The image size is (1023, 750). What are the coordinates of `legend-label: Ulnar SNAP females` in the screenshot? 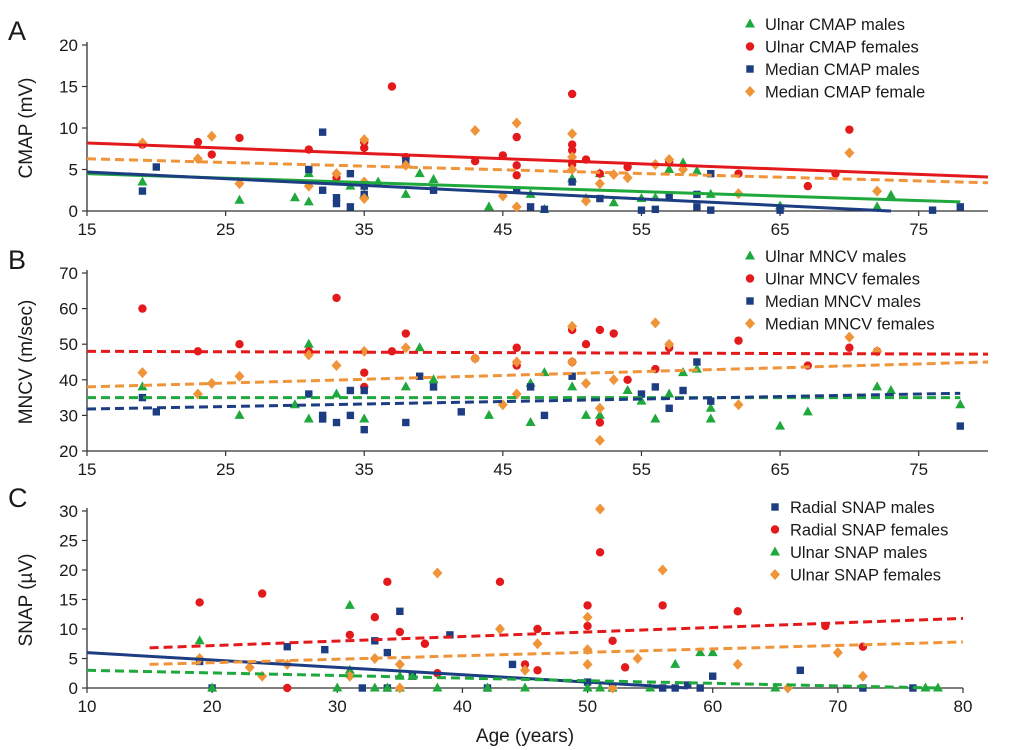 It's located at (865, 576).